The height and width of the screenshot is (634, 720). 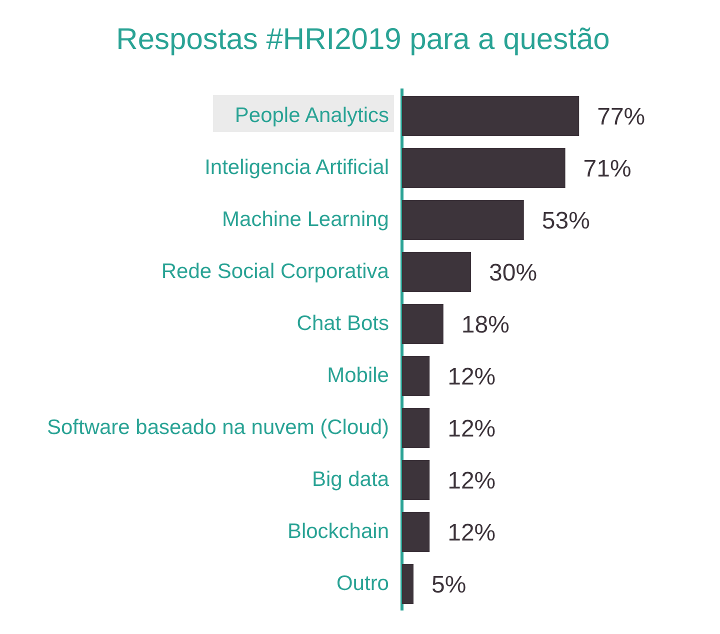 I want to click on data-label: 77%, so click(x=621, y=117).